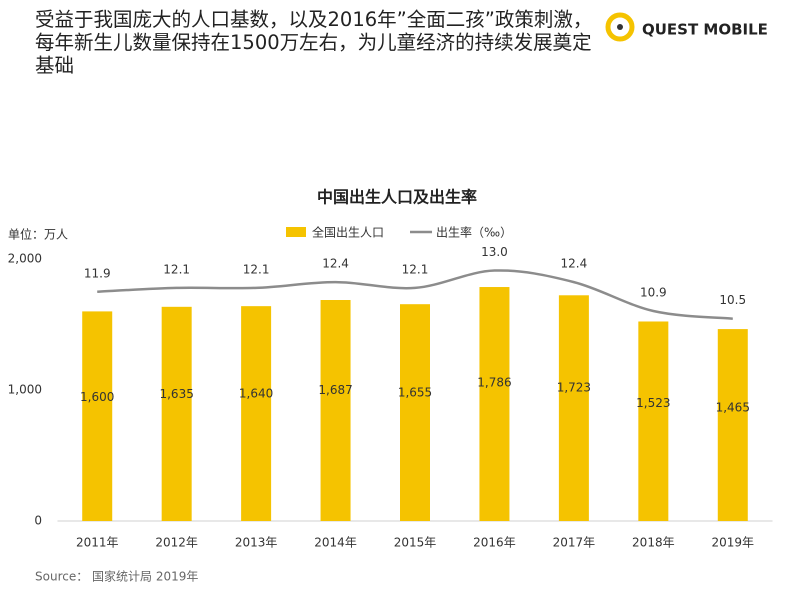 The height and width of the screenshot is (589, 793). I want to click on line, so click(415, 294).